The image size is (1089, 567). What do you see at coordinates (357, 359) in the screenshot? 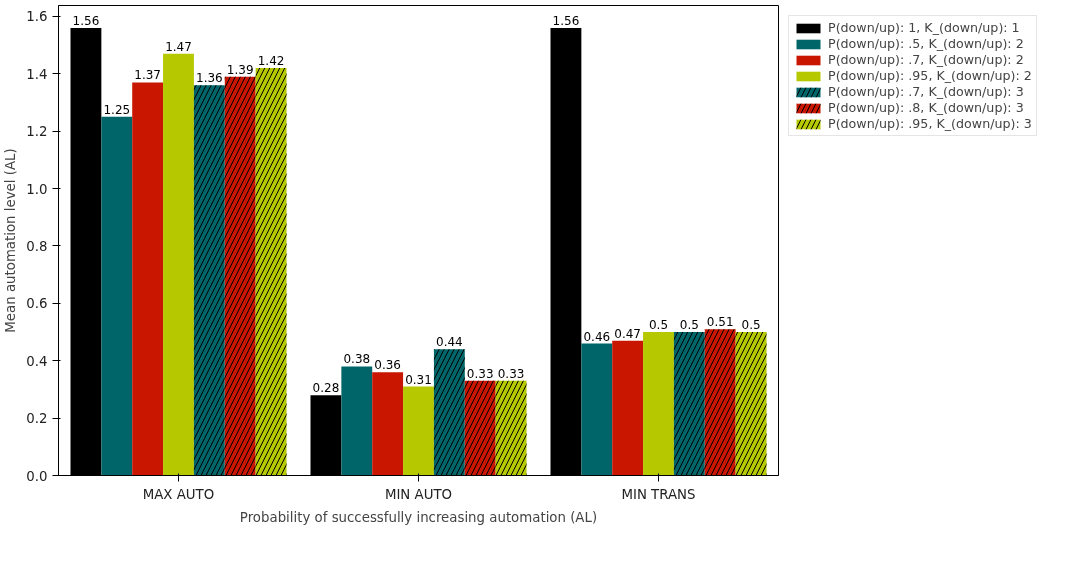
I see `data-label: 0.38` at bounding box center [357, 359].